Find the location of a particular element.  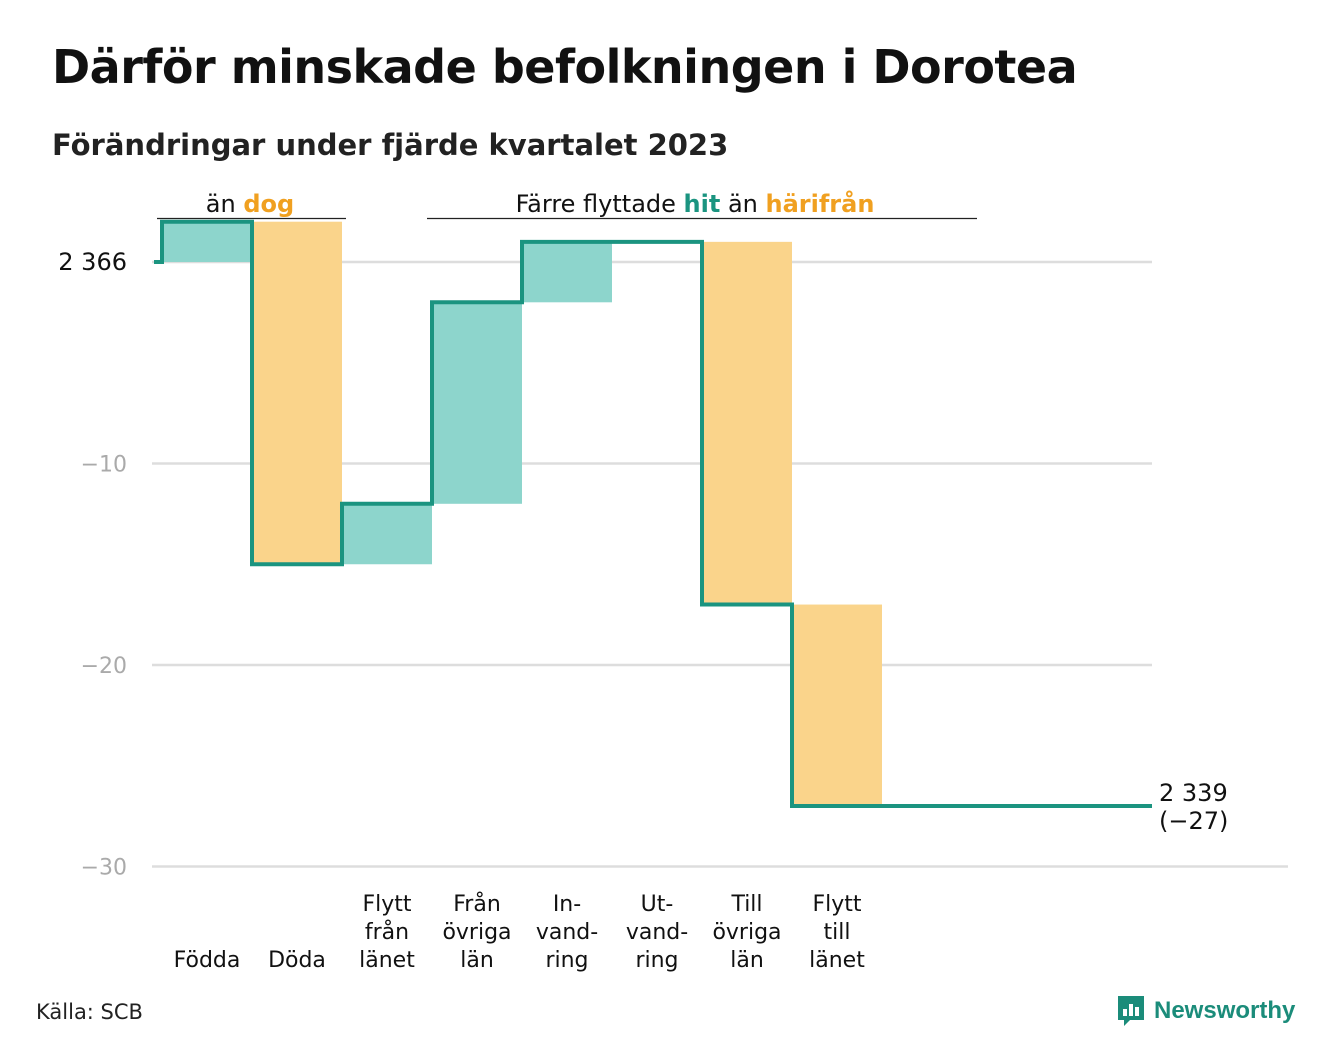

category-label: från is located at coordinates (387, 932).